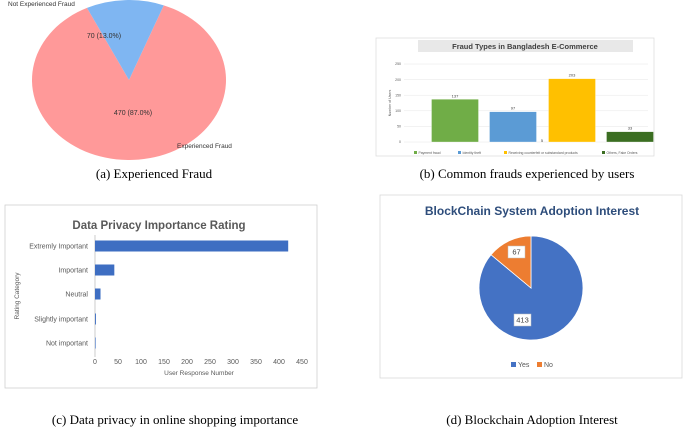  Describe the element at coordinates (133, 113) in the screenshot. I see `pie-a-slice-label-experienced: 470 (87.0%)` at that location.